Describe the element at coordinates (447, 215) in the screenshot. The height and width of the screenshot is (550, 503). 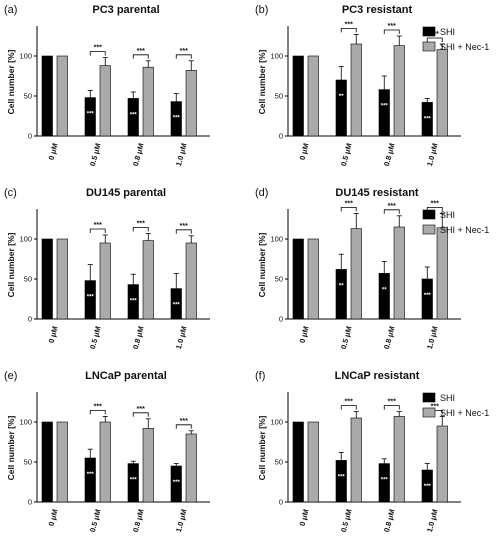
I see `legend-label: SHI` at that location.